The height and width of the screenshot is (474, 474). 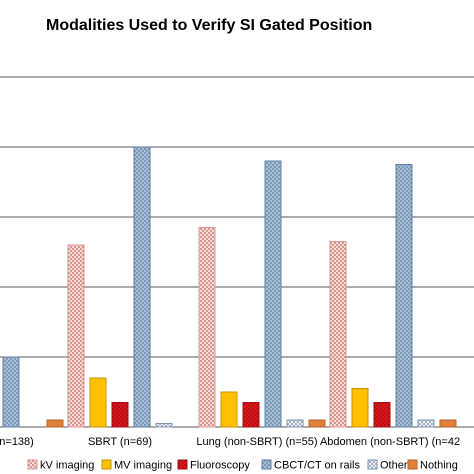 What do you see at coordinates (439, 466) in the screenshot?
I see `legend-label: Nothing` at bounding box center [439, 466].